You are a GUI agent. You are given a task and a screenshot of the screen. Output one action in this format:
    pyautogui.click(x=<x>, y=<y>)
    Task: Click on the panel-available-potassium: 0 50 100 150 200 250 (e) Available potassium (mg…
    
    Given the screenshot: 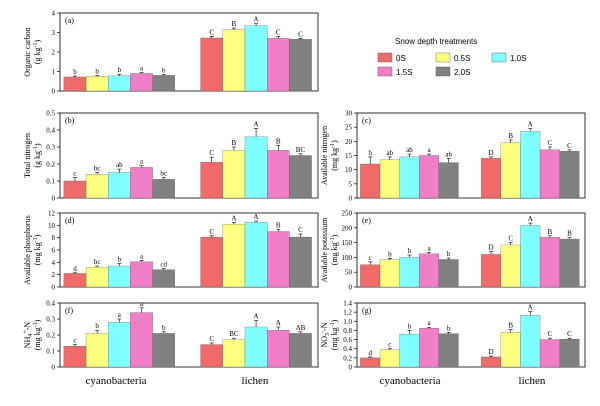 What is the action you would take?
    pyautogui.click(x=453, y=251)
    